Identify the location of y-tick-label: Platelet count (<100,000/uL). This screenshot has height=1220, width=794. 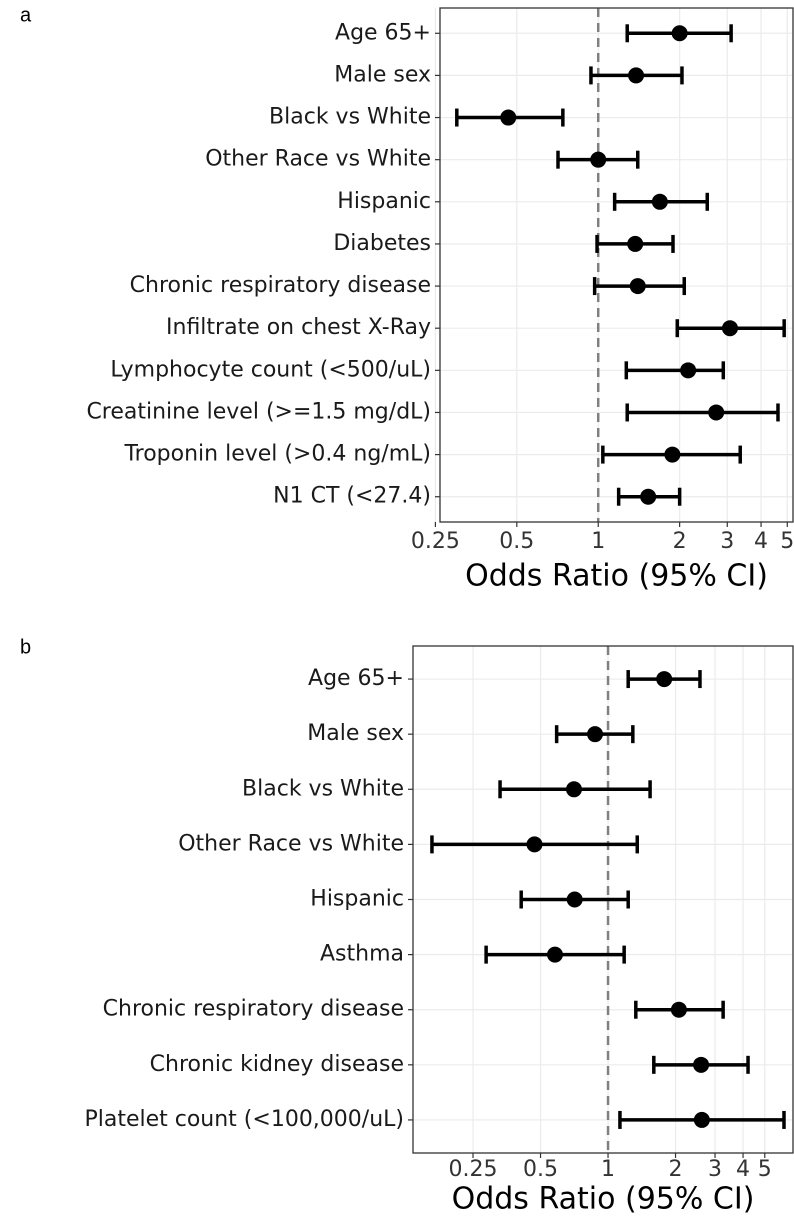
(244, 1119).